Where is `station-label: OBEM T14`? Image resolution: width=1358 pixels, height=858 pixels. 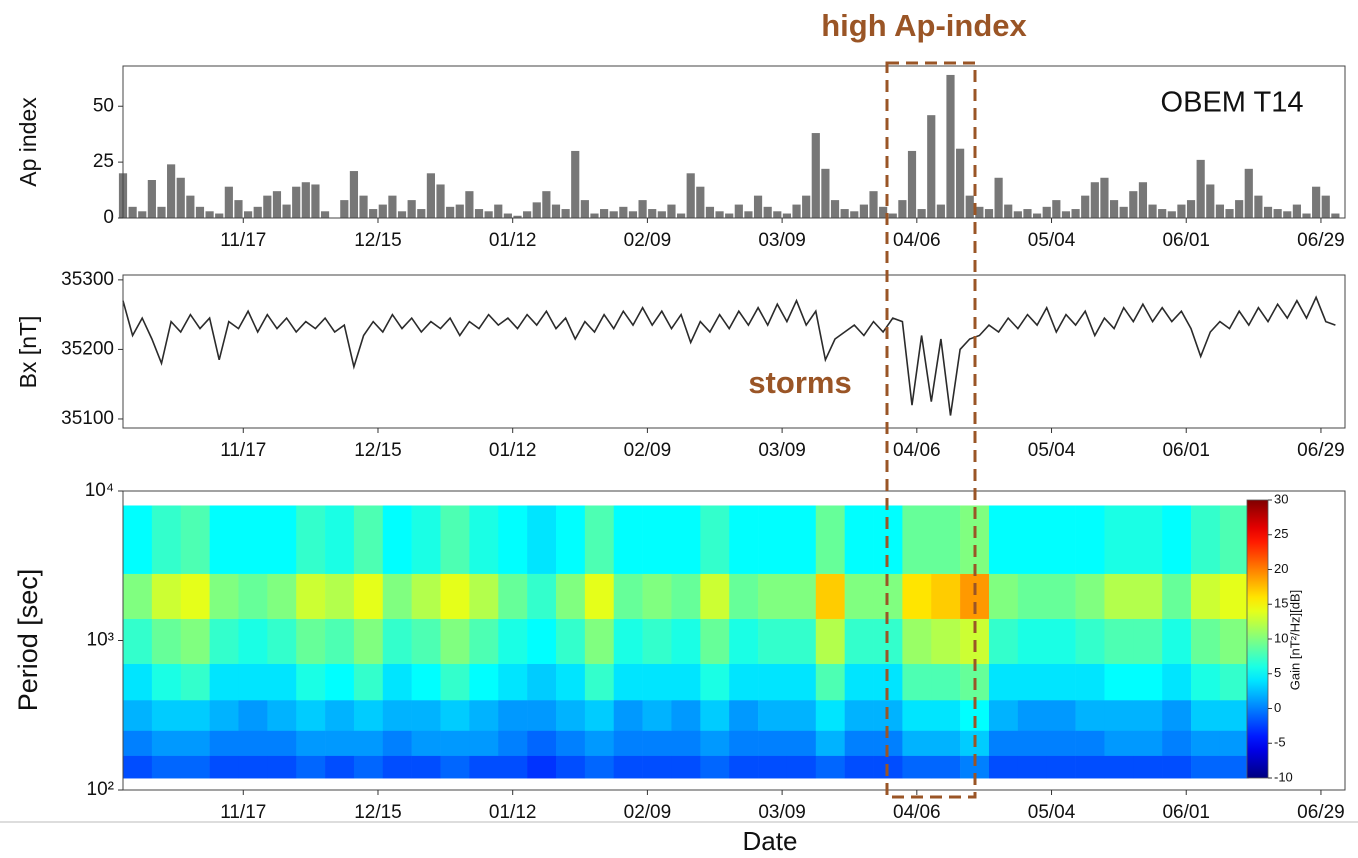
station-label: OBEM T14 is located at coordinates (1232, 103).